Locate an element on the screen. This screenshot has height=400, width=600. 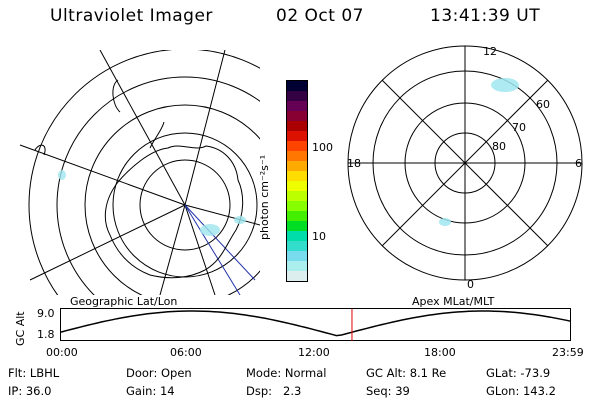
timeline-xtick: 23:59 is located at coordinates (568, 352).